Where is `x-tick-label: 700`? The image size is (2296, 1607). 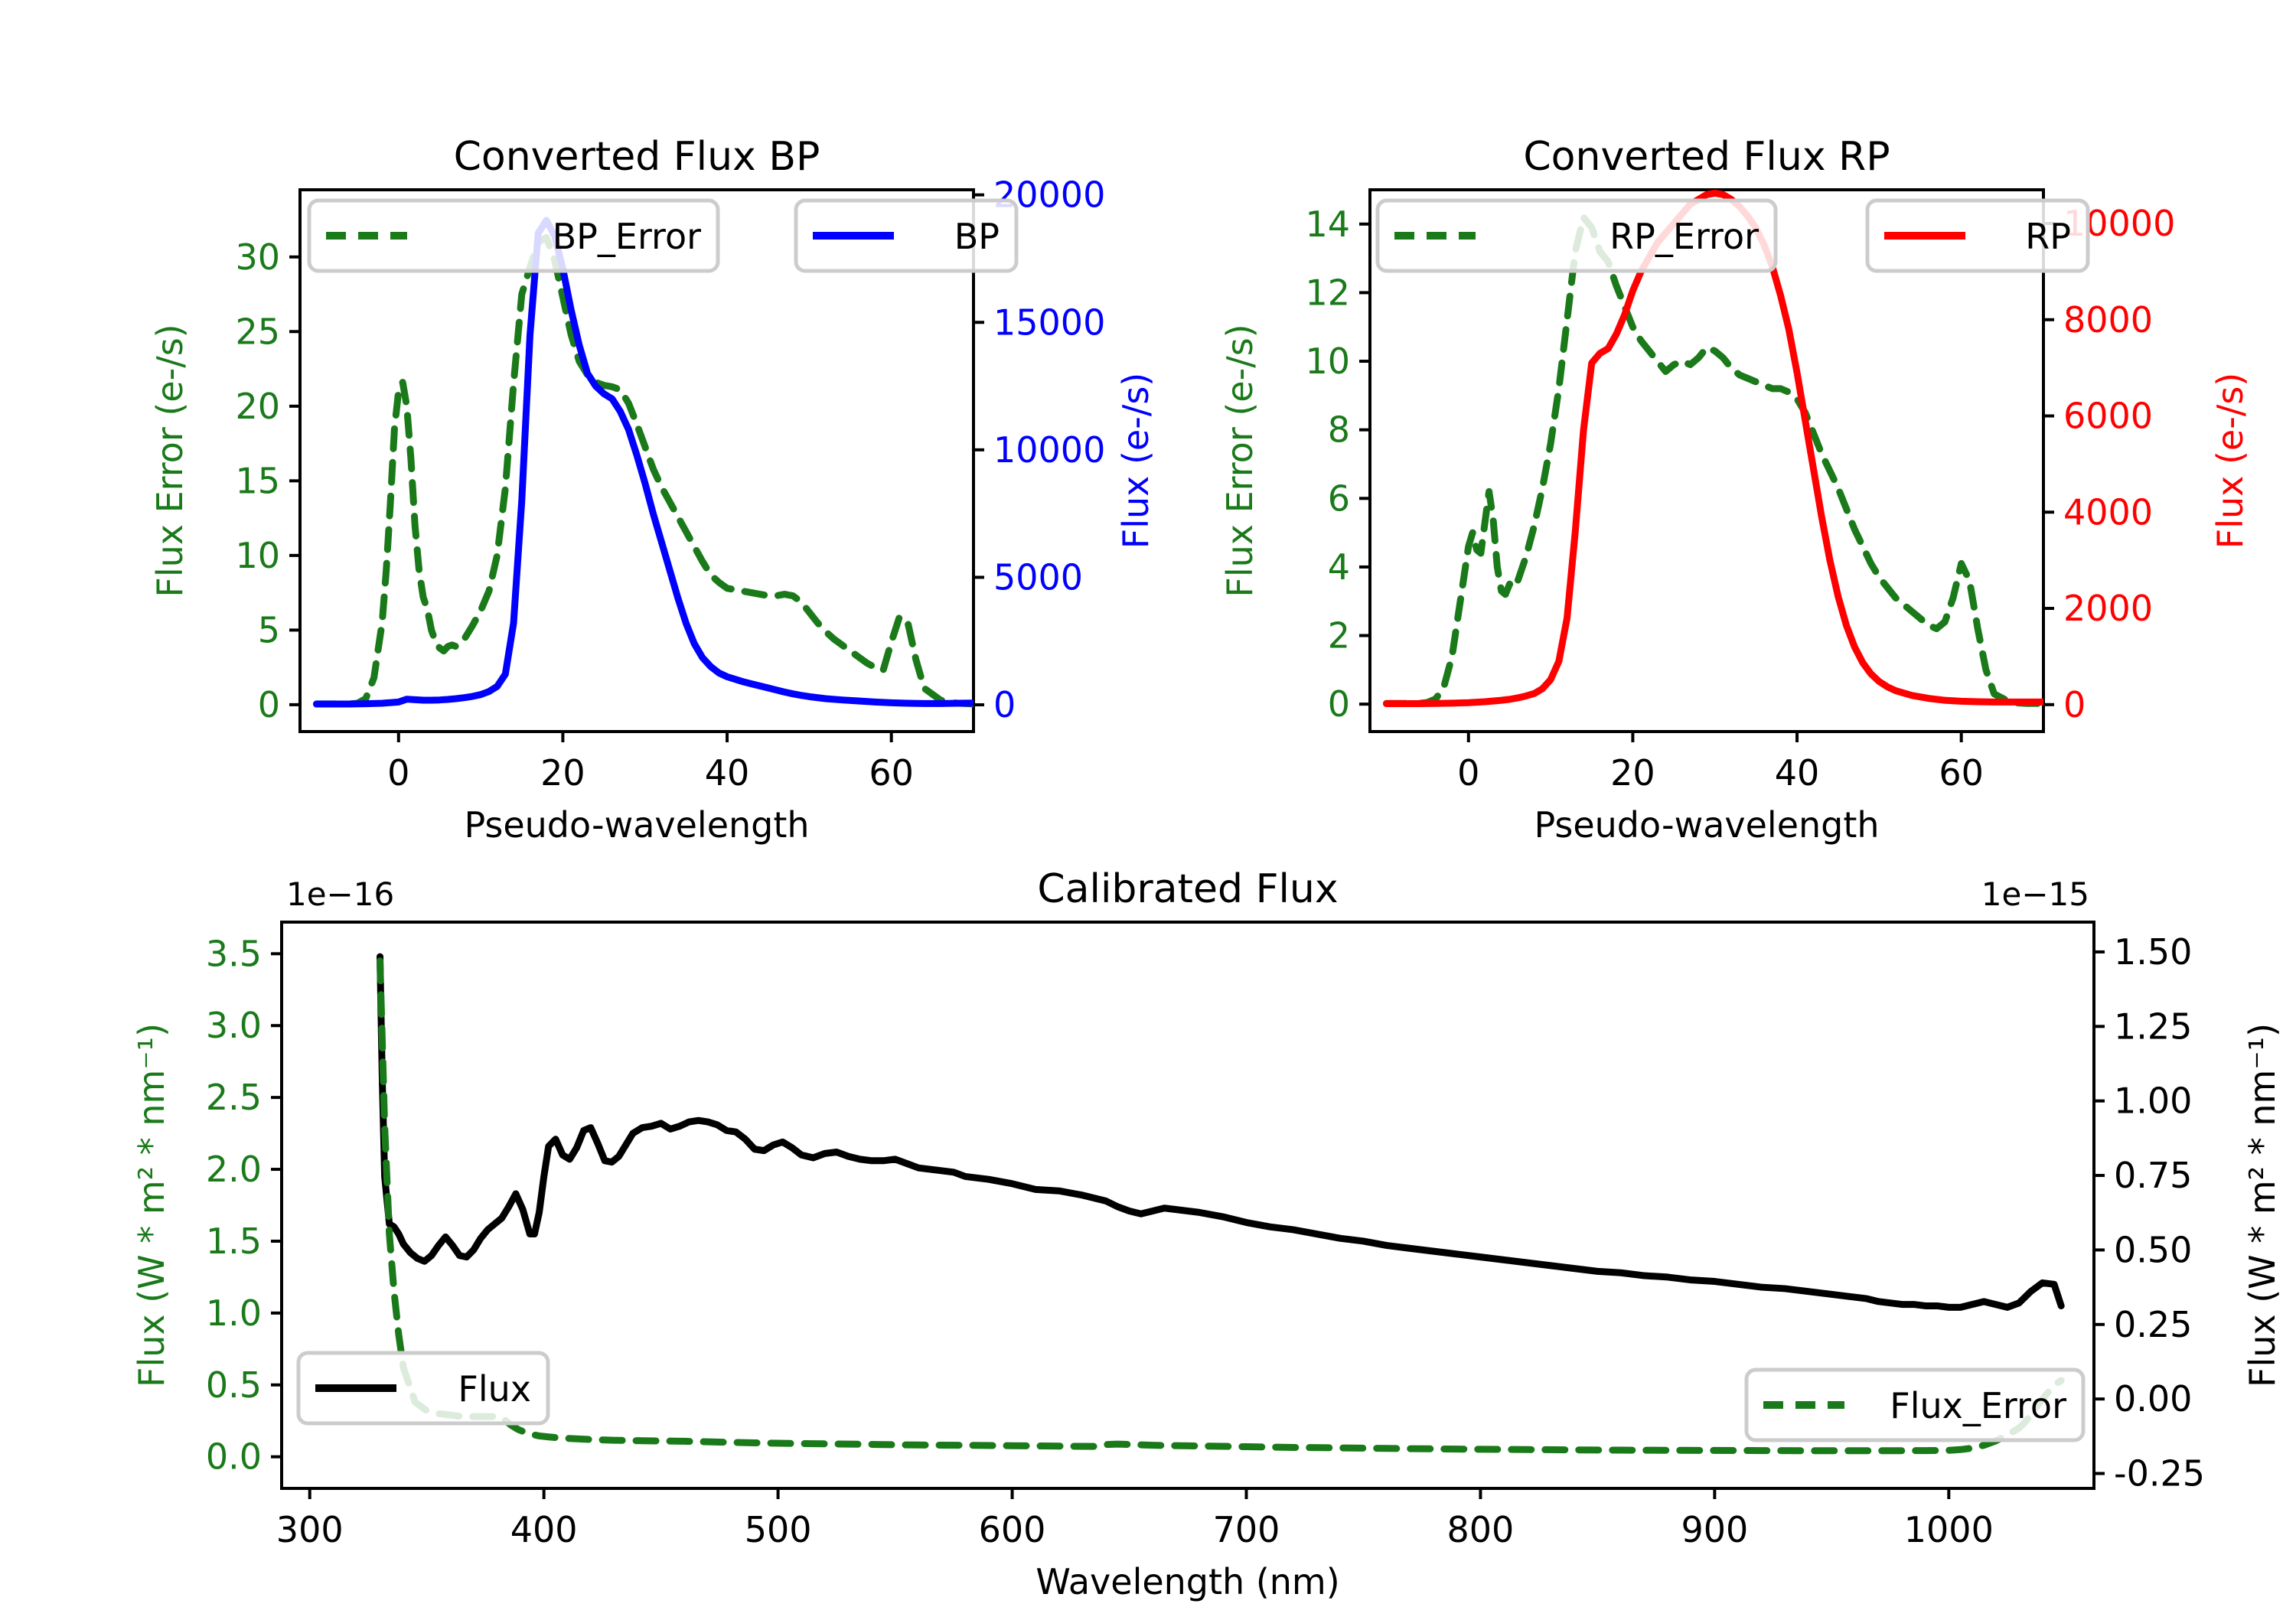
x-tick-label: 700 is located at coordinates (1246, 1529).